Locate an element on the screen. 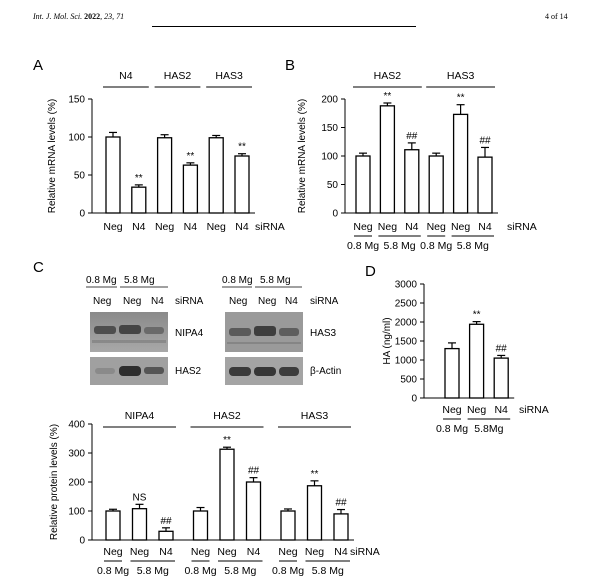  chart-a-y-label: Relative mRNA levels (%) is located at coordinates (52, 156).